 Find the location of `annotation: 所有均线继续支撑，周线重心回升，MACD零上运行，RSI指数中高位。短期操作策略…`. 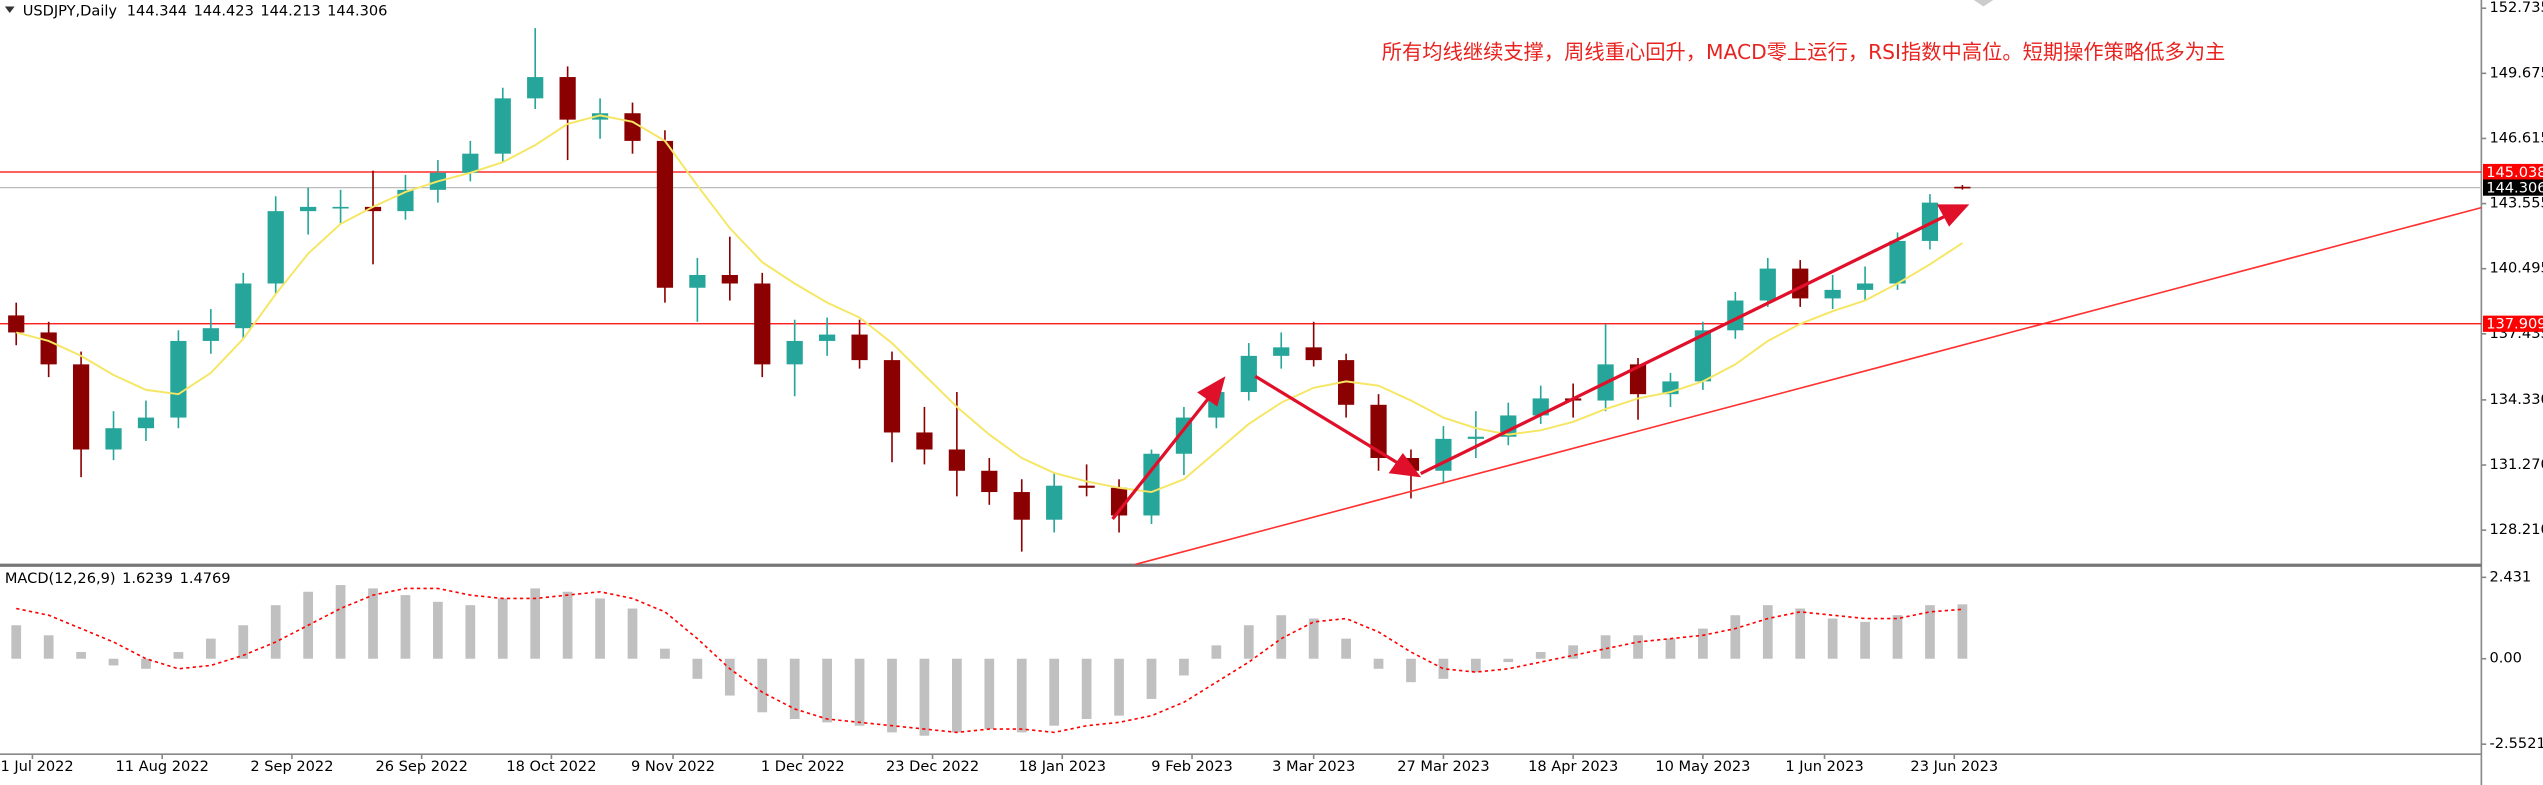

annotation: 所有均线继续支撑，周线重心回升，MACD零上运行，RSI指数中高位。短期操作策略… is located at coordinates (1804, 52).